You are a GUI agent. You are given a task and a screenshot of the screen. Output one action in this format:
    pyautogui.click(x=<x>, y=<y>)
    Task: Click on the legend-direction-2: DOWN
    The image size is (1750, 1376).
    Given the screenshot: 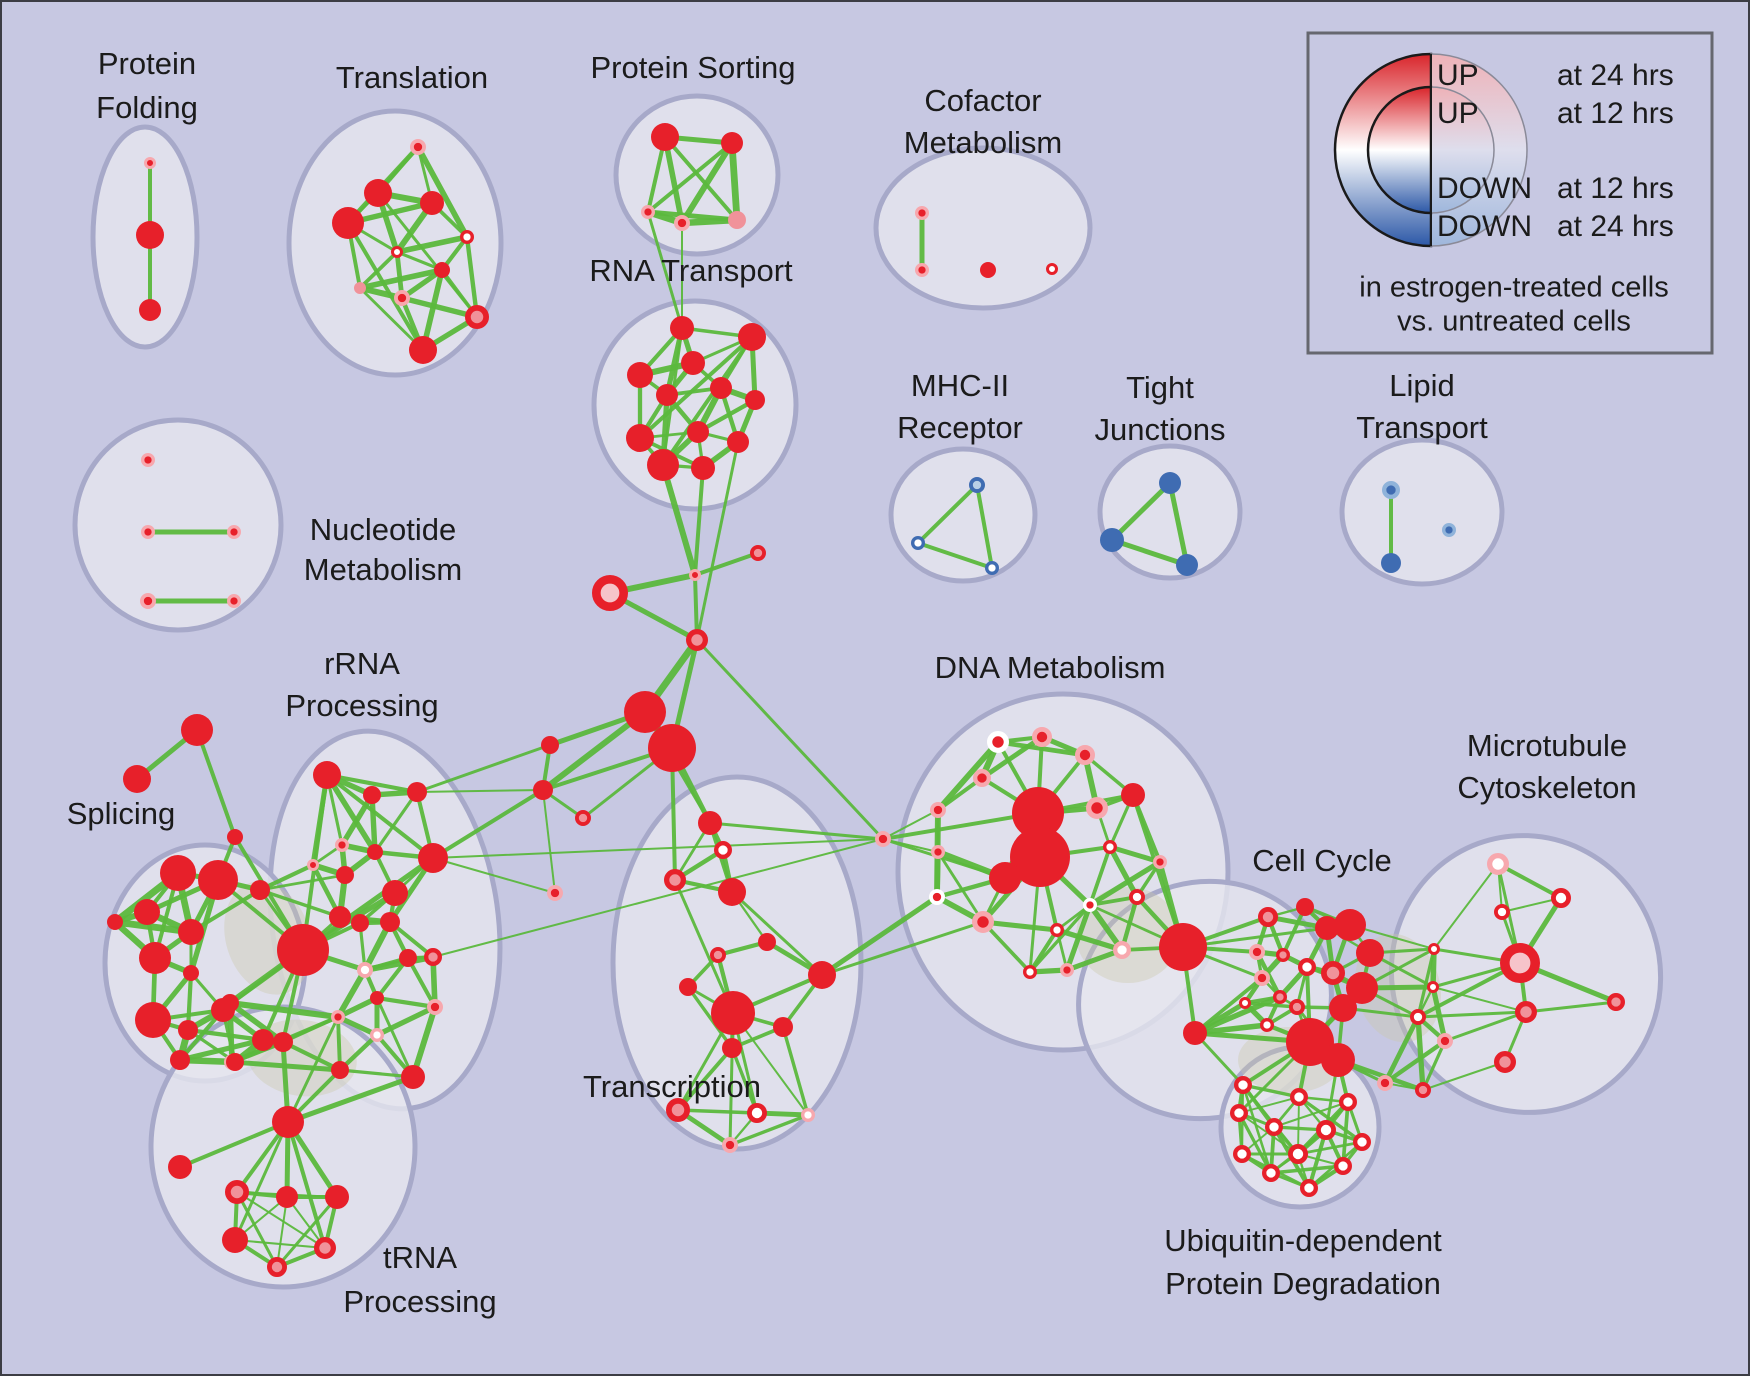 What is the action you would take?
    pyautogui.click(x=1484, y=188)
    